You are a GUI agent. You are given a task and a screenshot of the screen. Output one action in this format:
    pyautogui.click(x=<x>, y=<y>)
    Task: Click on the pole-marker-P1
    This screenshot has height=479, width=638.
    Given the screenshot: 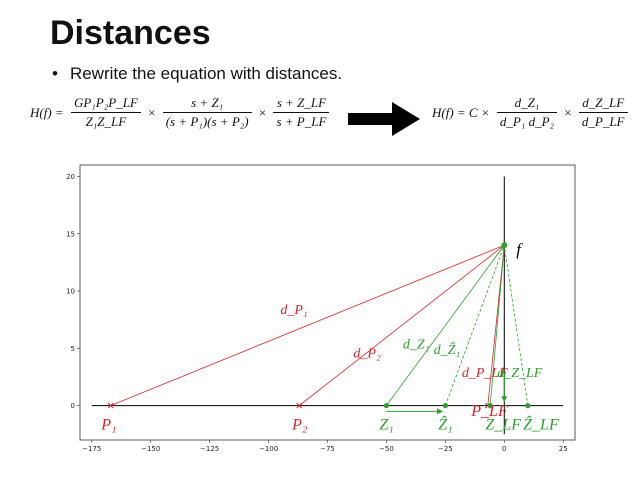 What is the action you would take?
    pyautogui.click(x=110, y=405)
    